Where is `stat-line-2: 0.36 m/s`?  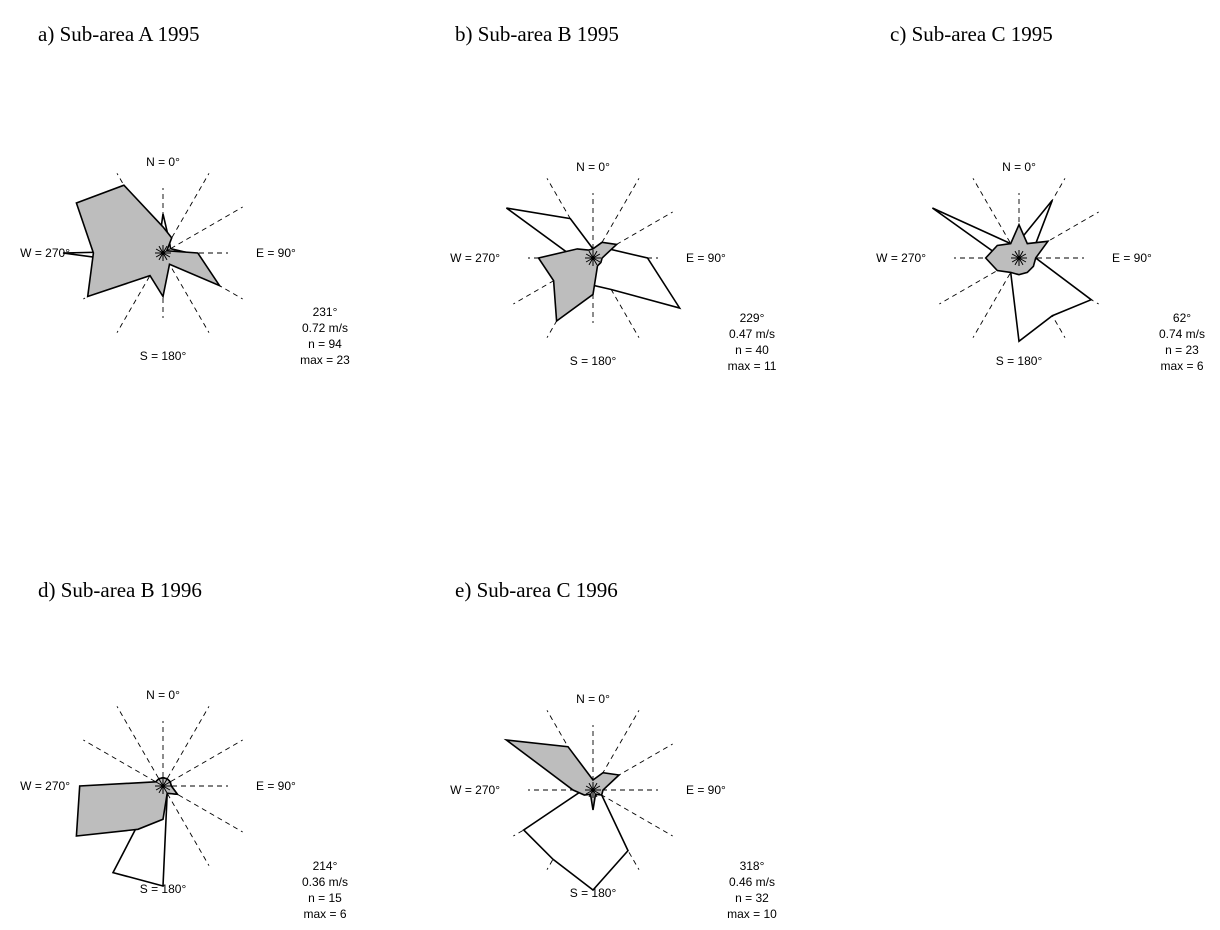
stat-line-2: 0.36 m/s is located at coordinates (325, 882).